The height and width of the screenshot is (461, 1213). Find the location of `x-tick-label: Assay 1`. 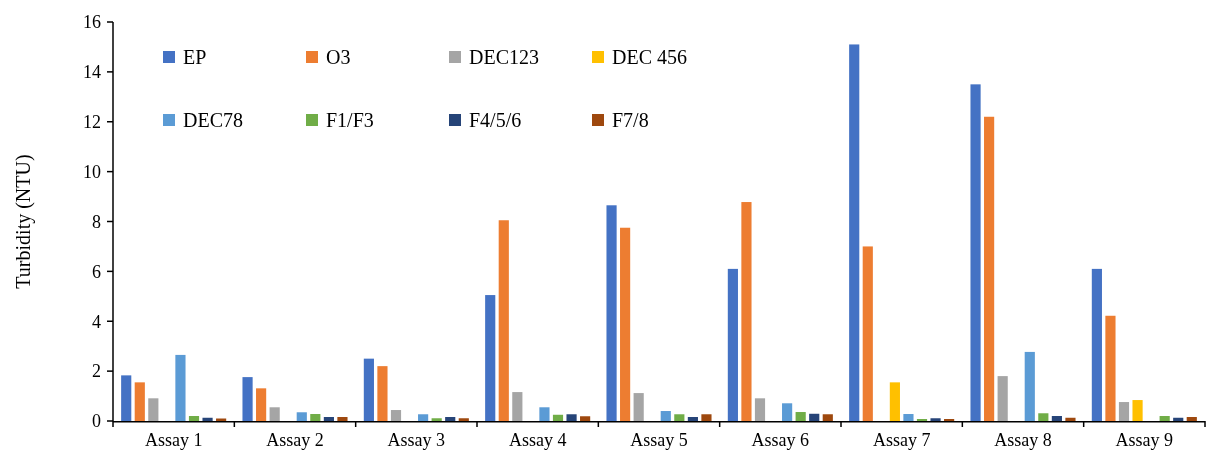

x-tick-label: Assay 1 is located at coordinates (173, 440).